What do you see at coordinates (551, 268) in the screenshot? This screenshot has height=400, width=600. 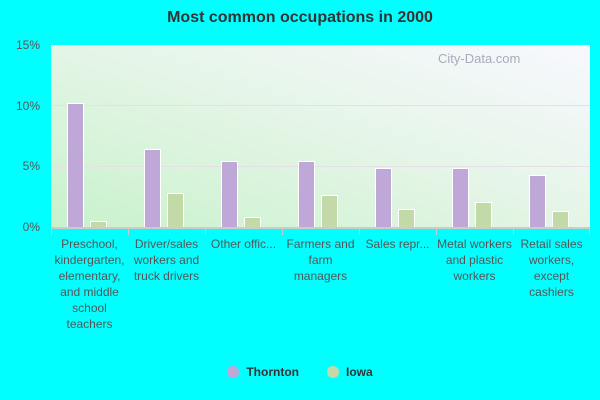 I see `x-tick-label: Retail sales workers, except cashiers` at bounding box center [551, 268].